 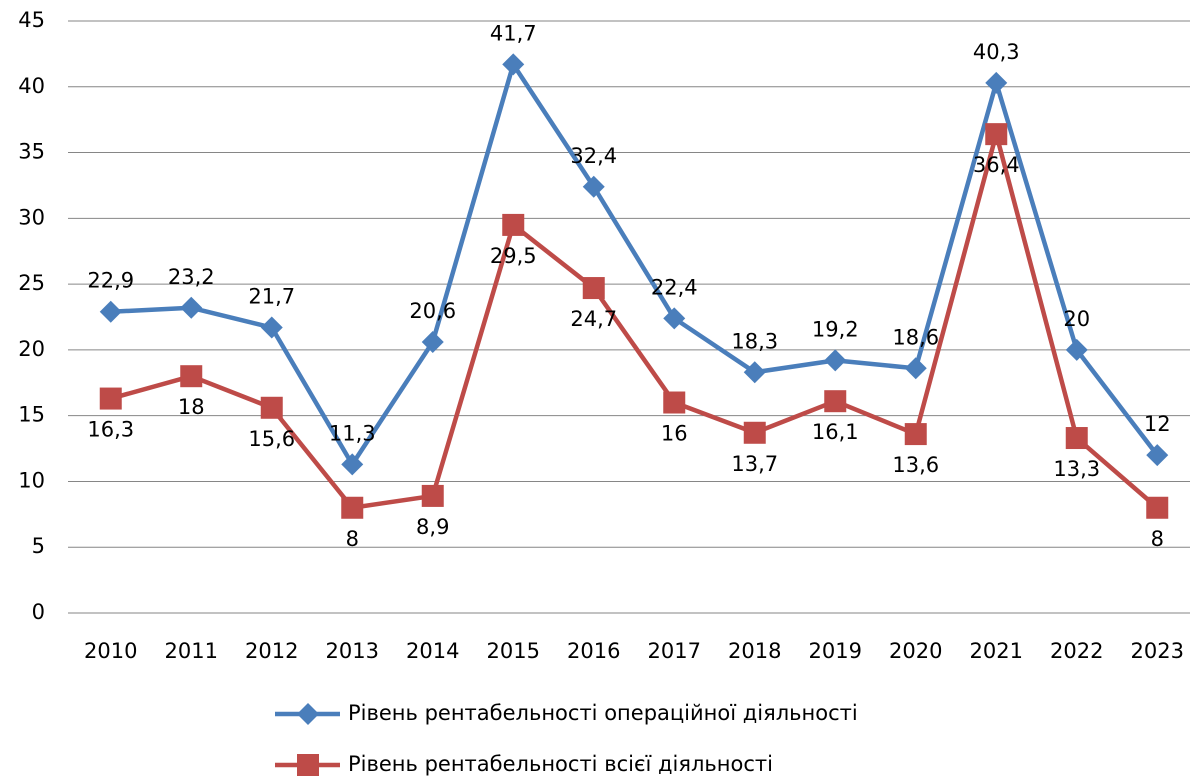 What do you see at coordinates (674, 287) in the screenshot?
I see `data-label: 22,4` at bounding box center [674, 287].